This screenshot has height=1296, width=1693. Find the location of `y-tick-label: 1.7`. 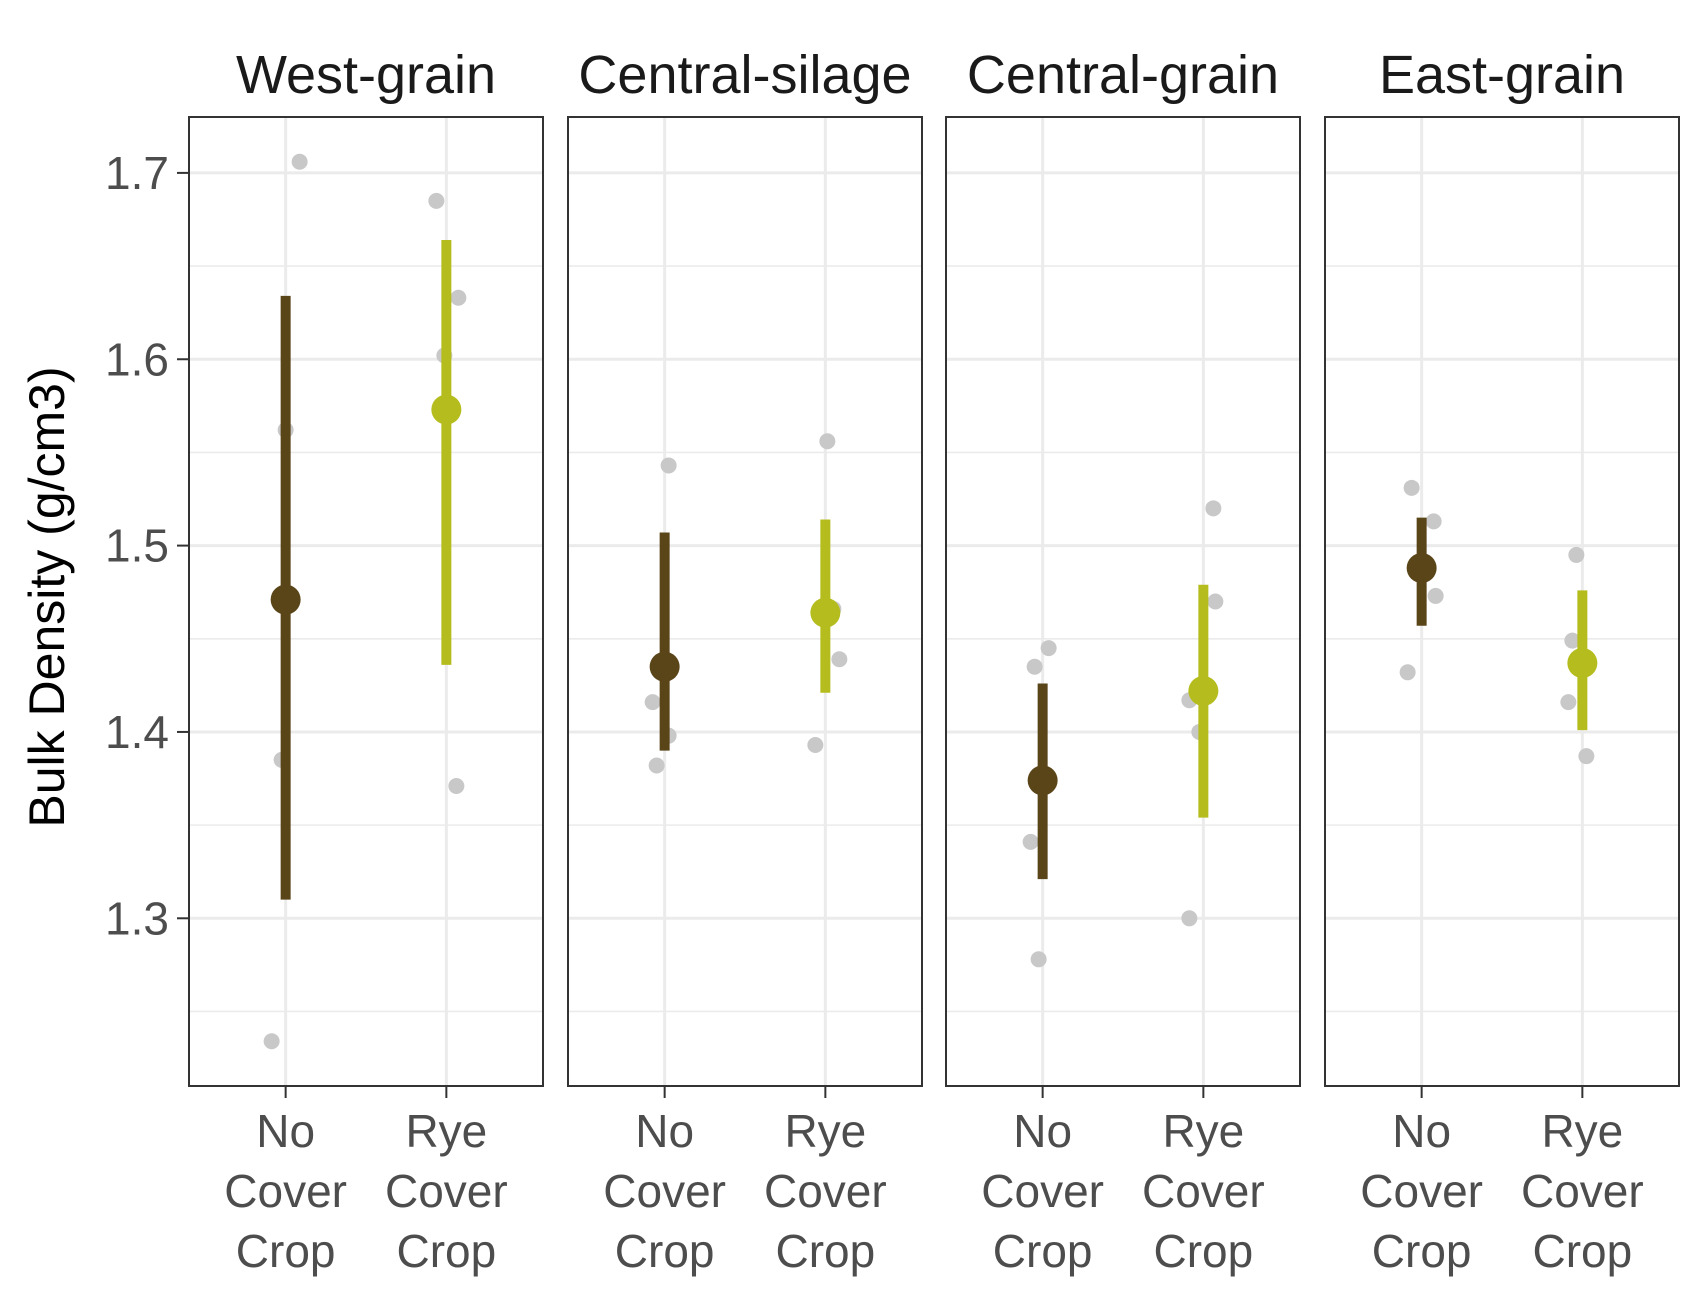

y-tick-label: 1.7 is located at coordinates (137, 173).